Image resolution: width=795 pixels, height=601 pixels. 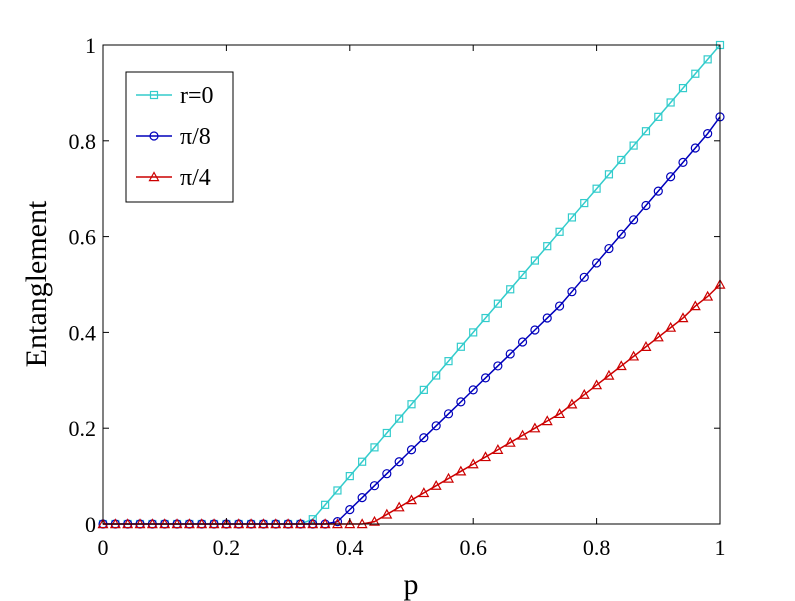 What do you see at coordinates (197, 96) in the screenshot?
I see `legend-label: r=0` at bounding box center [197, 96].